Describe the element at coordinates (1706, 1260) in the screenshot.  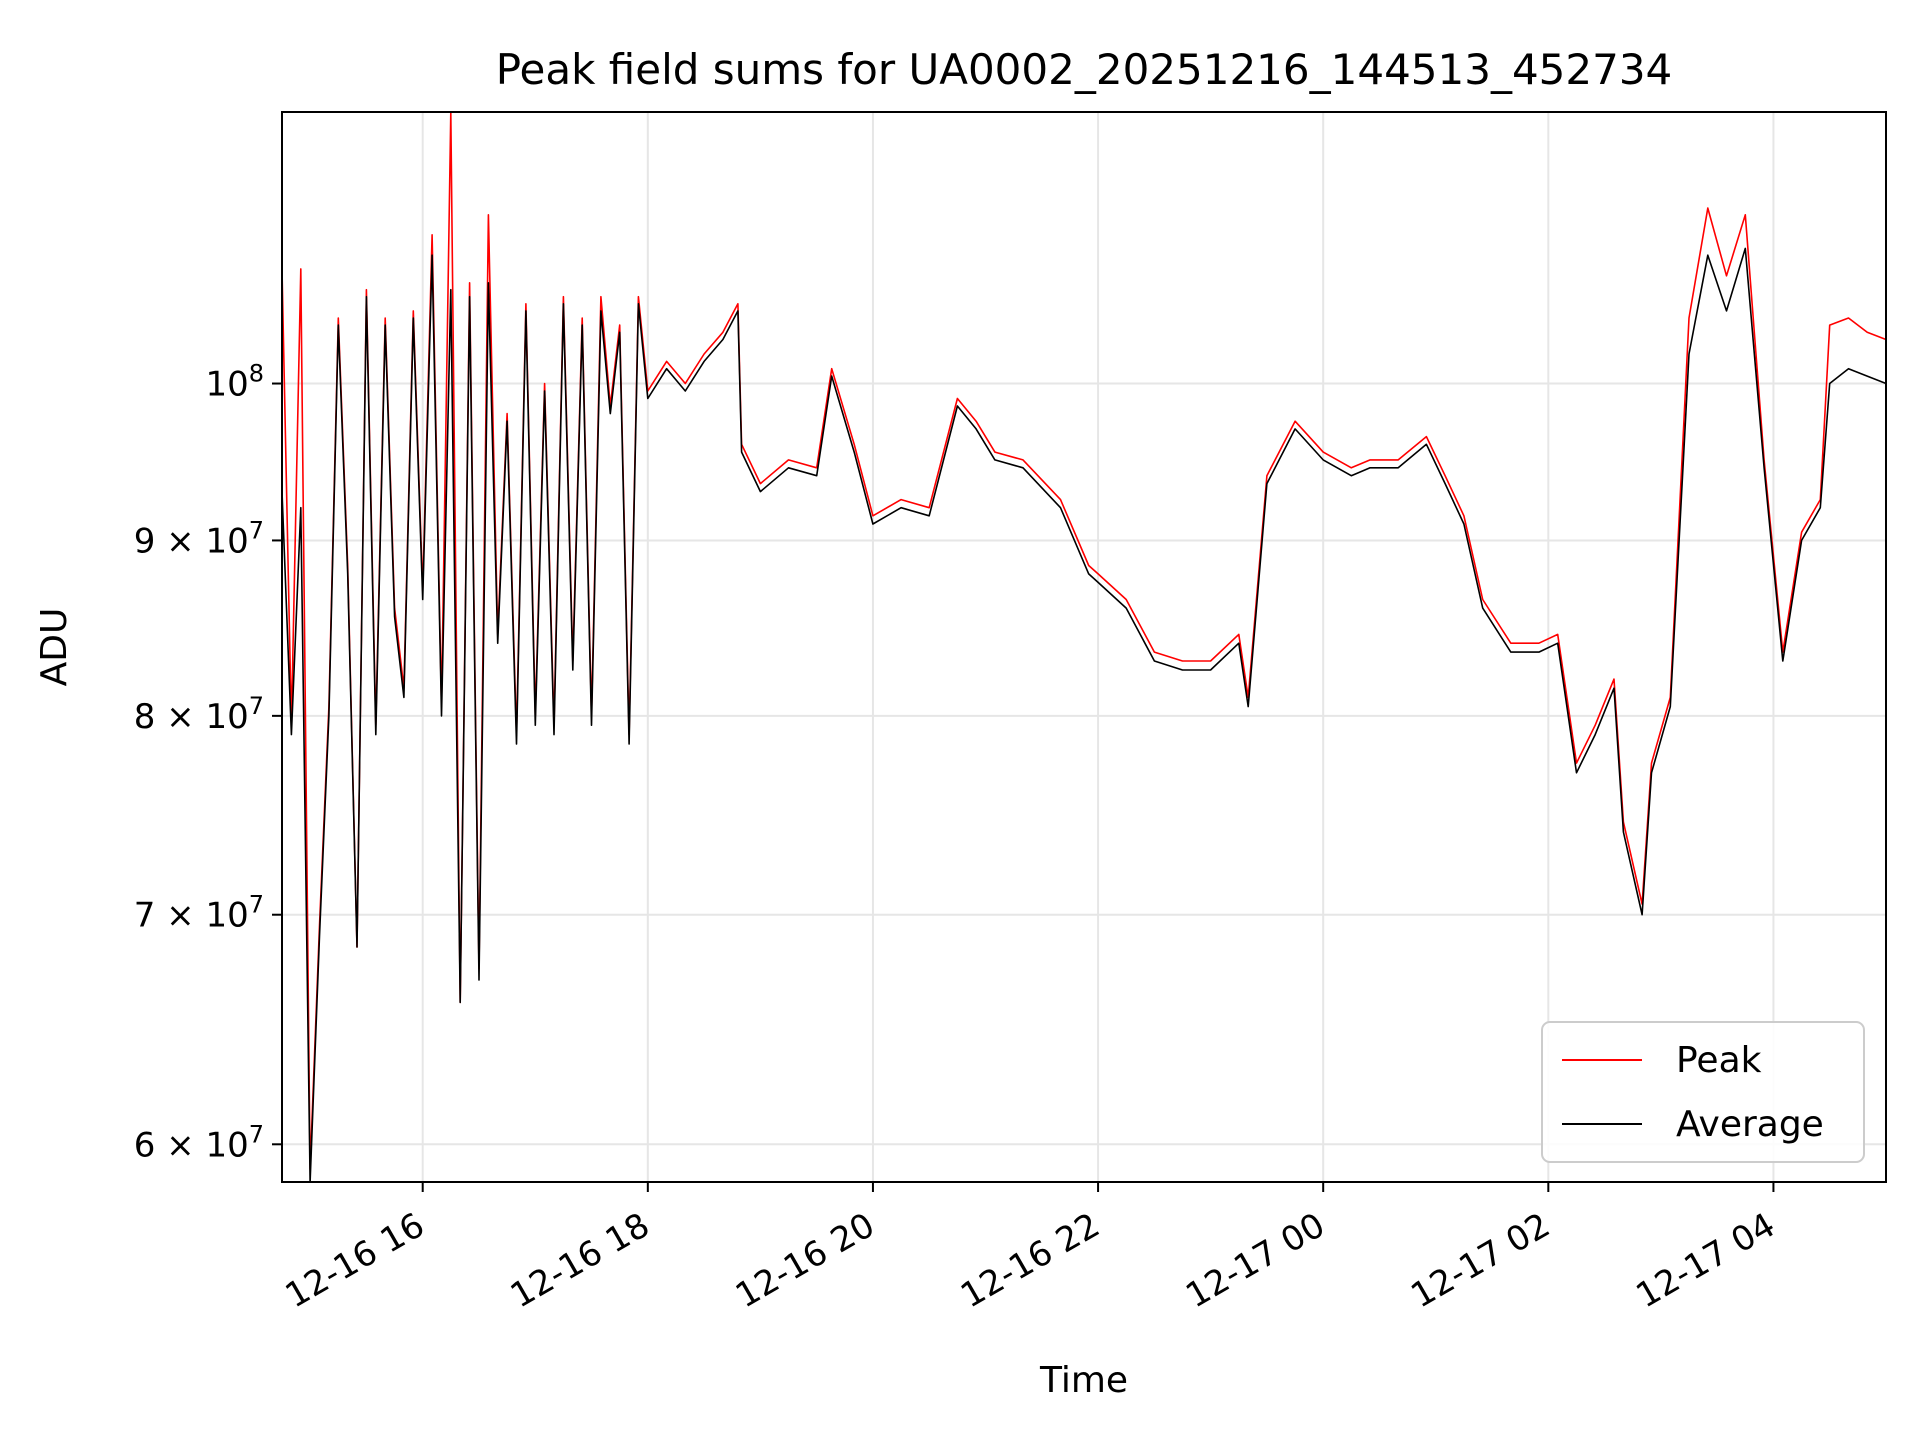
I see `x-tick-label: 12-17 04` at that location.